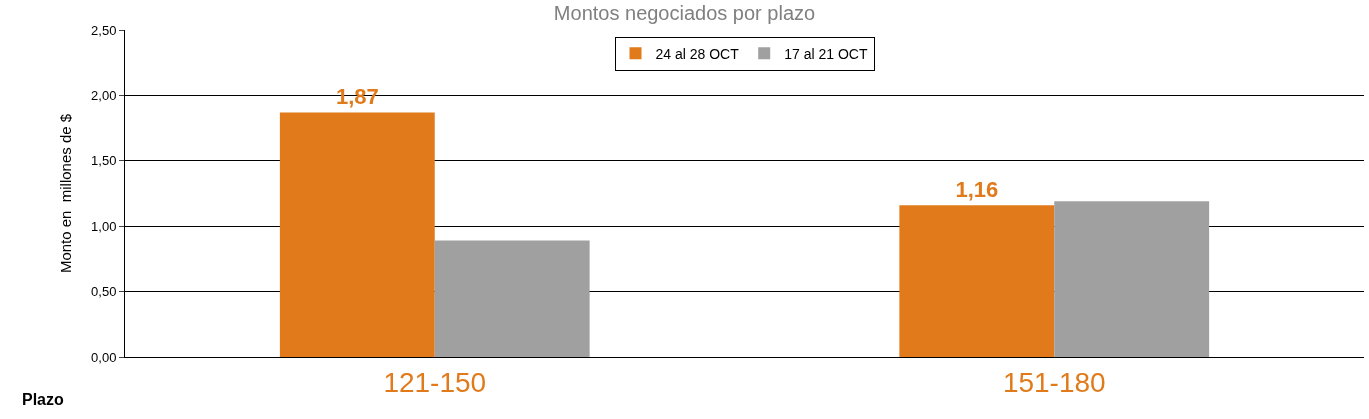 This screenshot has width=1369, height=419. What do you see at coordinates (104, 95) in the screenshot?
I see `y-tick-label: 2,00` at bounding box center [104, 95].